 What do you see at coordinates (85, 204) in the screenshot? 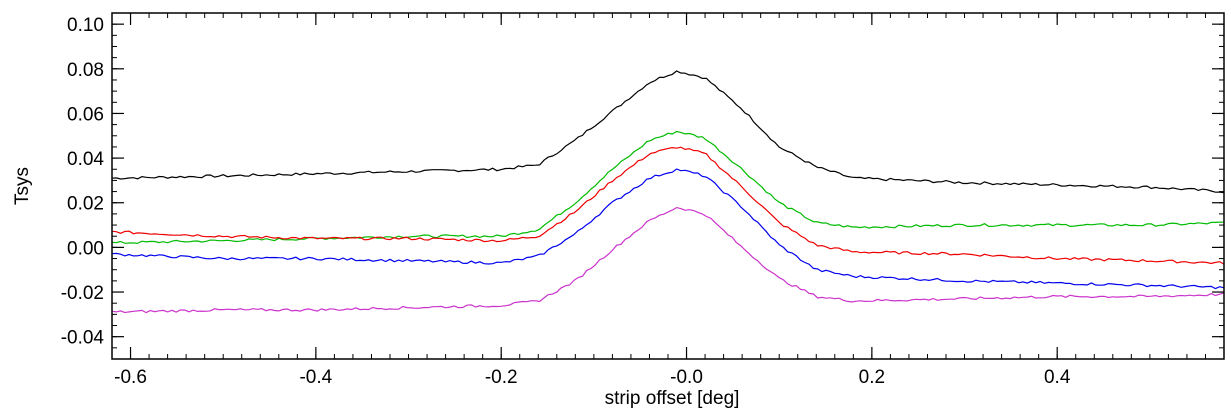
I see `y-tick-label: 0.02` at bounding box center [85, 204].